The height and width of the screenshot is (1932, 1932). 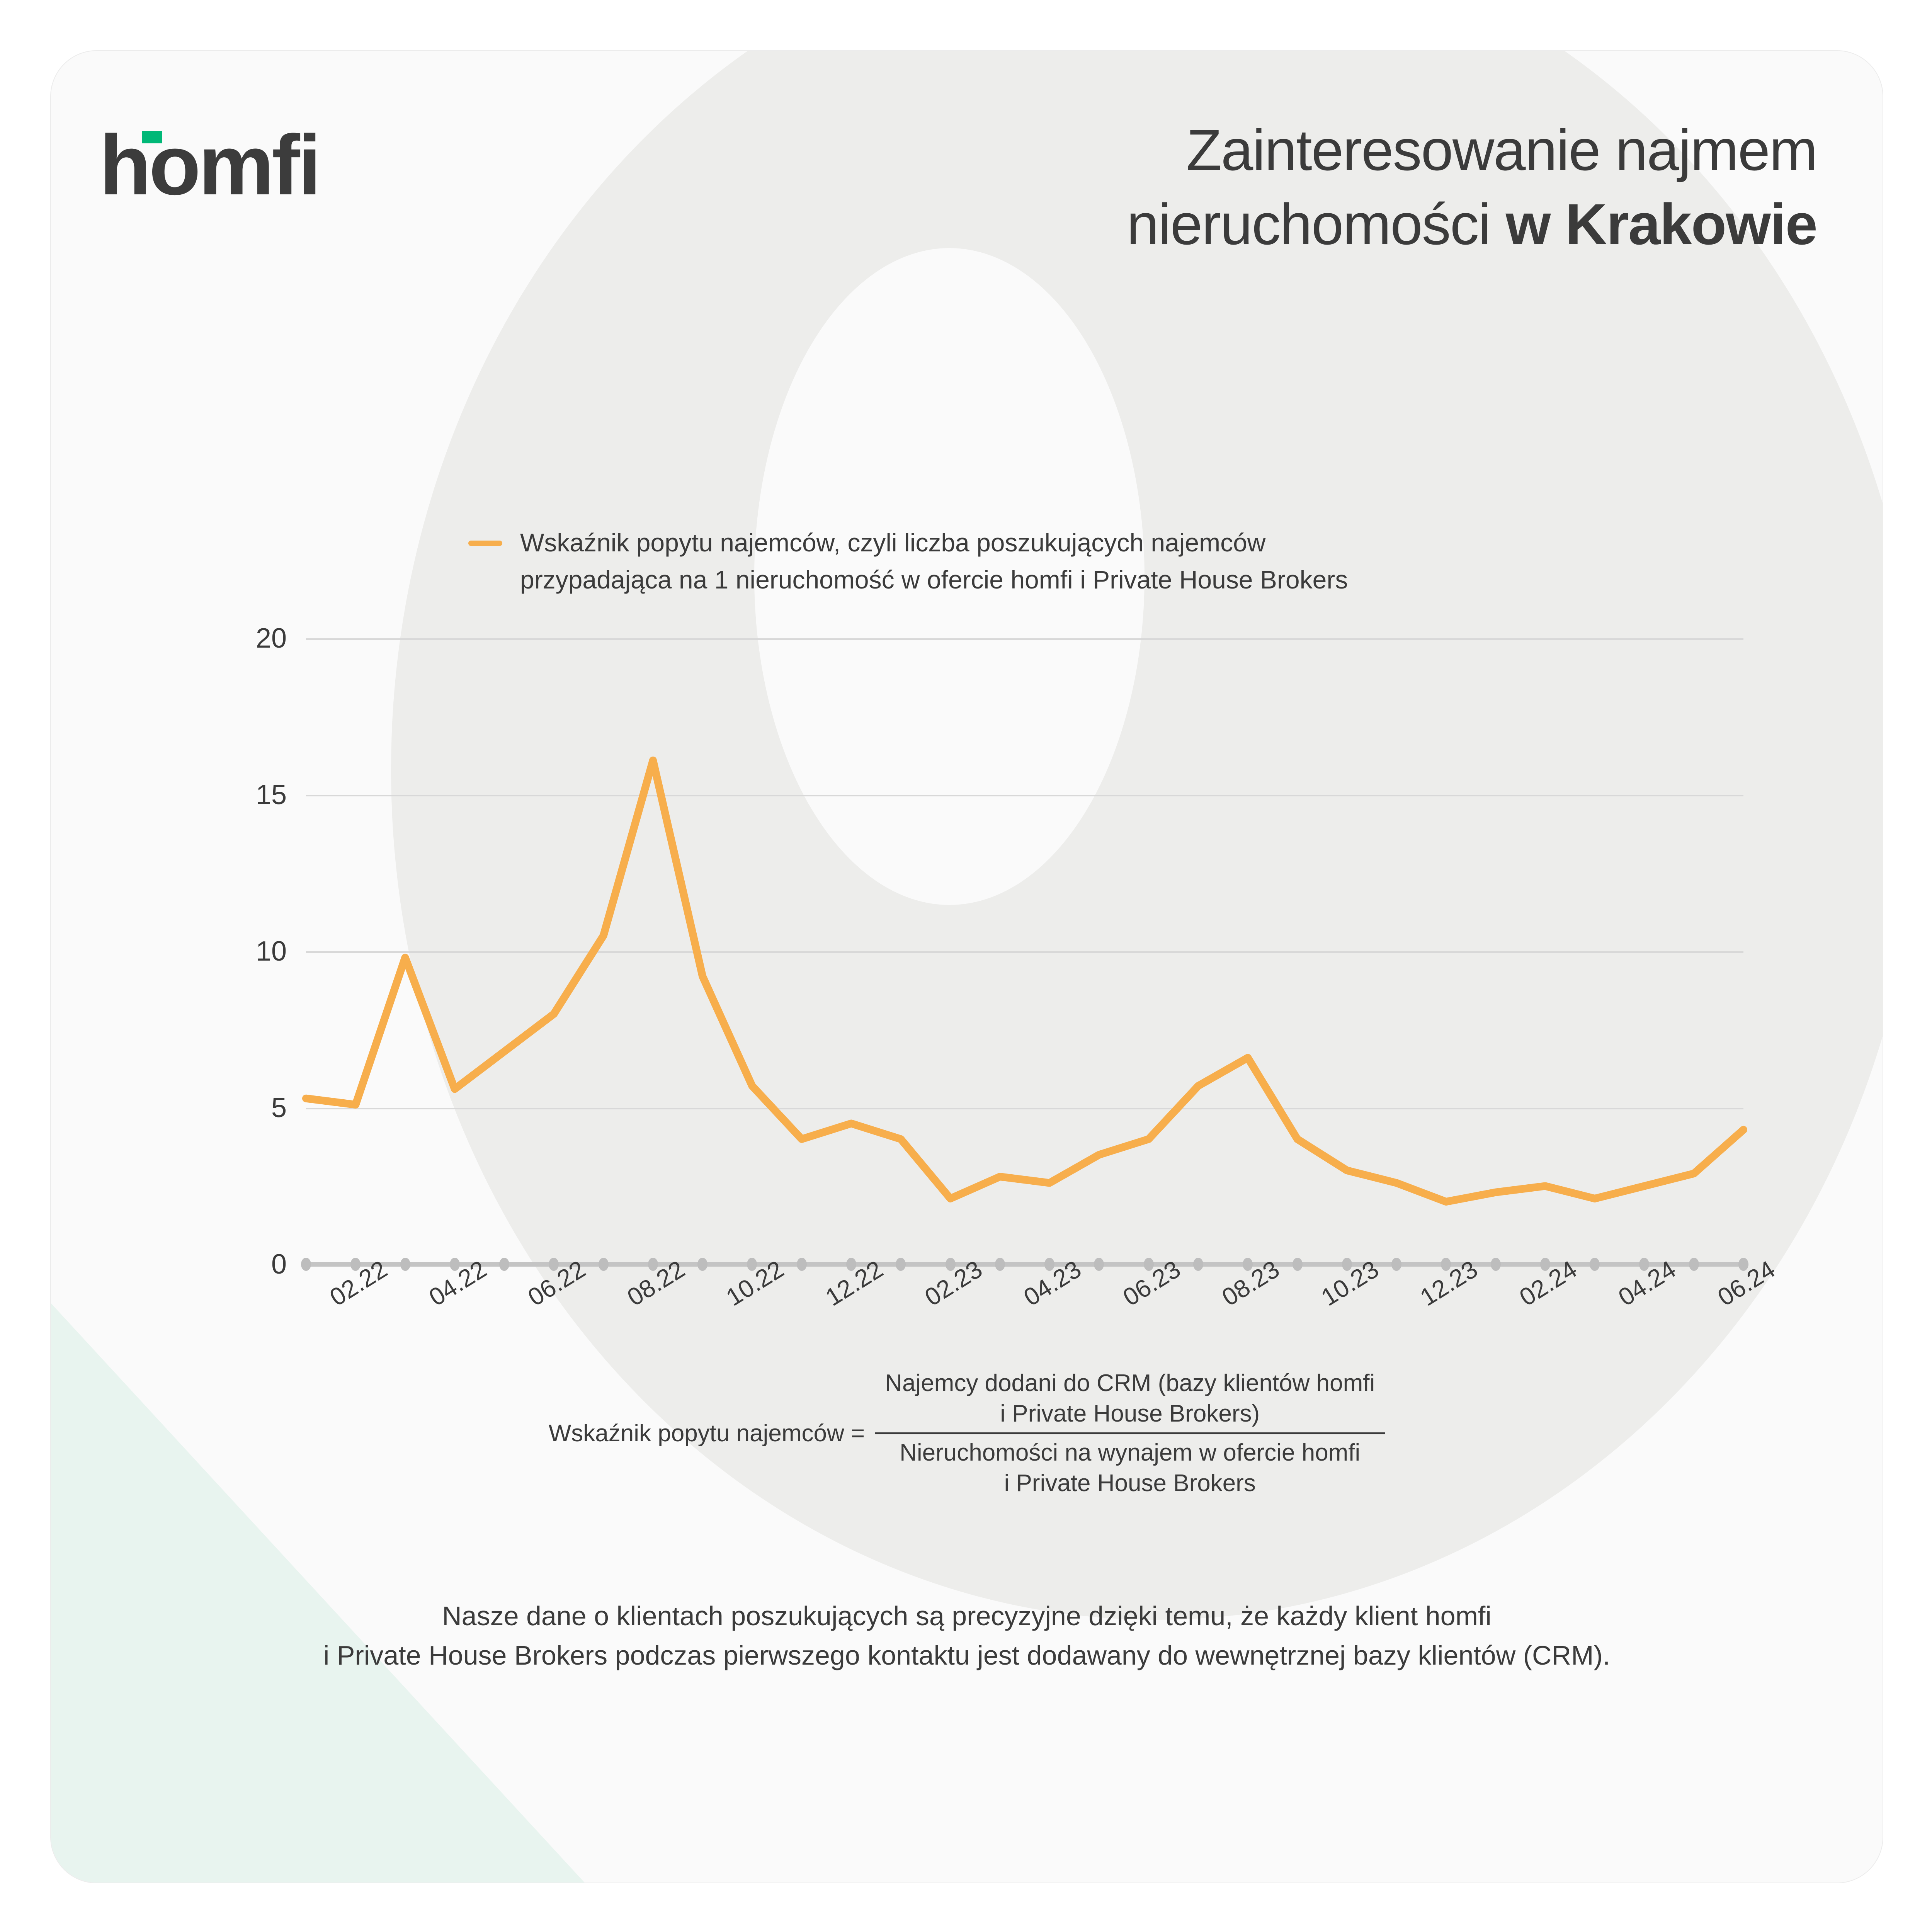 I want to click on logo-wordmark: homfi, so click(x=210, y=165).